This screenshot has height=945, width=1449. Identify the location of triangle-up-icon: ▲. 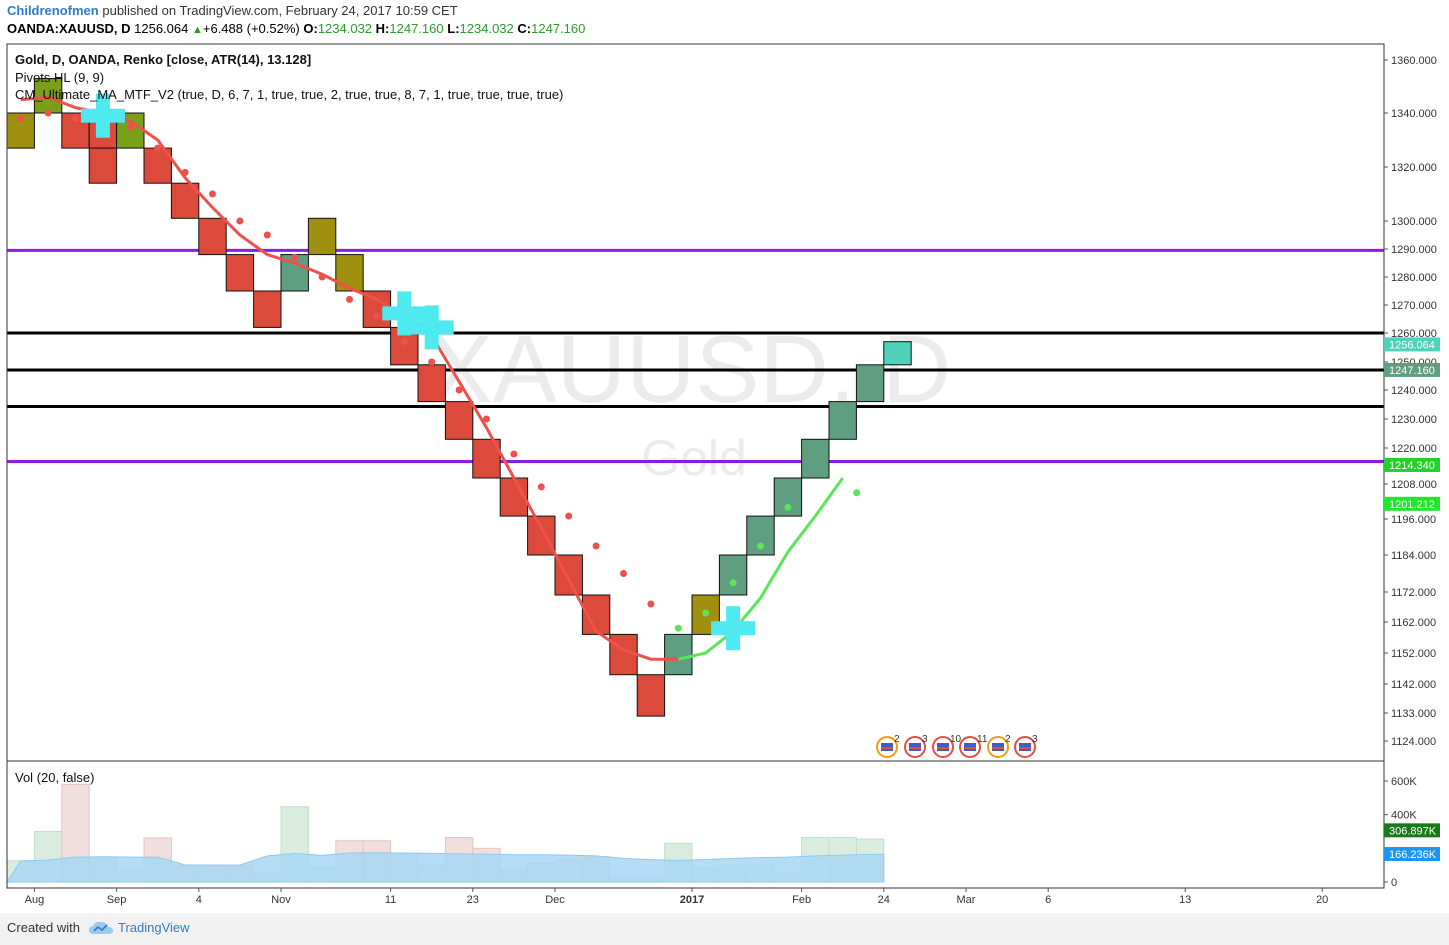
(197, 30).